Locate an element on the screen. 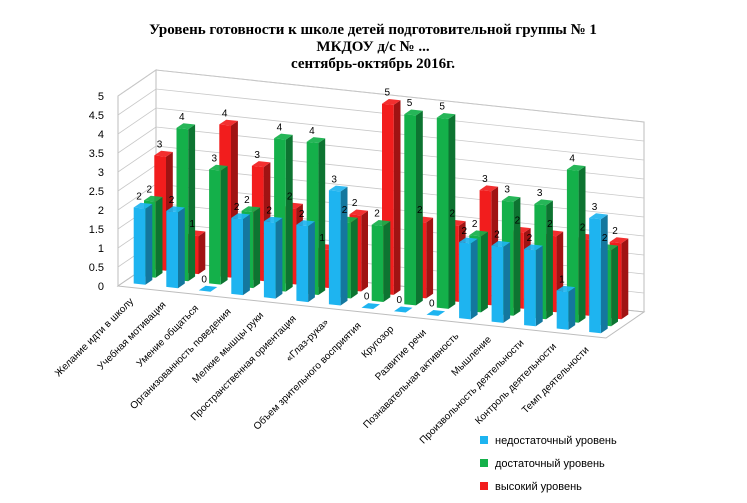  y-tick-label: 3 is located at coordinates (101, 173).